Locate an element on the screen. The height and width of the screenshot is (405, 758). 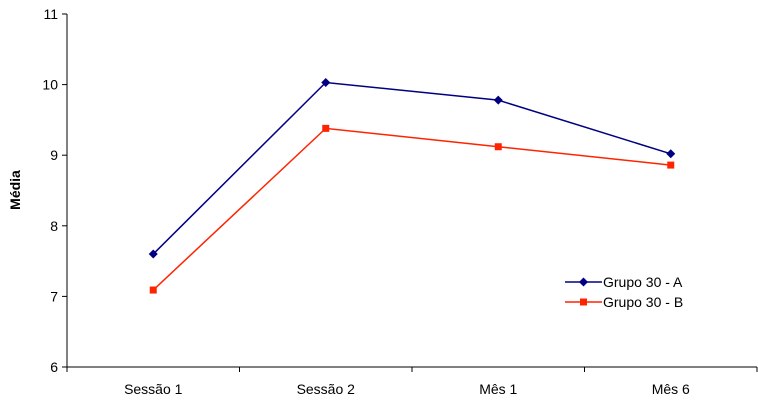
x-tick-label: Mês 1 is located at coordinates (498, 389).